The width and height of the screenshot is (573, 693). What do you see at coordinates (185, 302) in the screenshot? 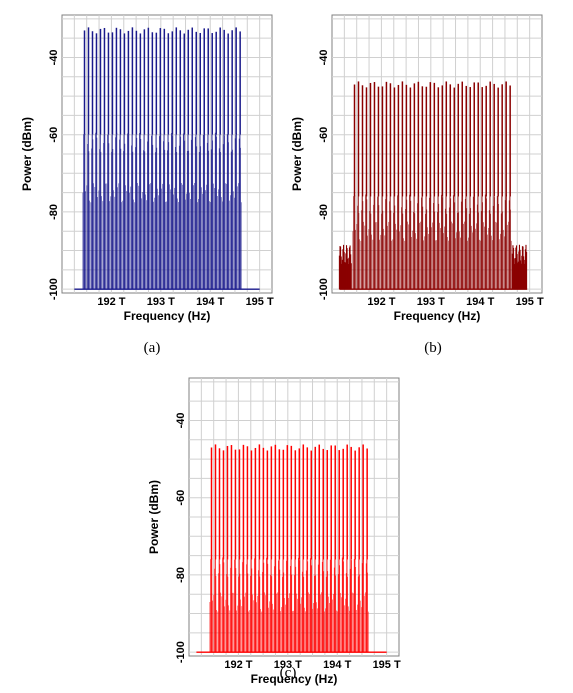
I see `x-ticks: 192 T 193 T 194 T 195 T` at bounding box center [185, 302].